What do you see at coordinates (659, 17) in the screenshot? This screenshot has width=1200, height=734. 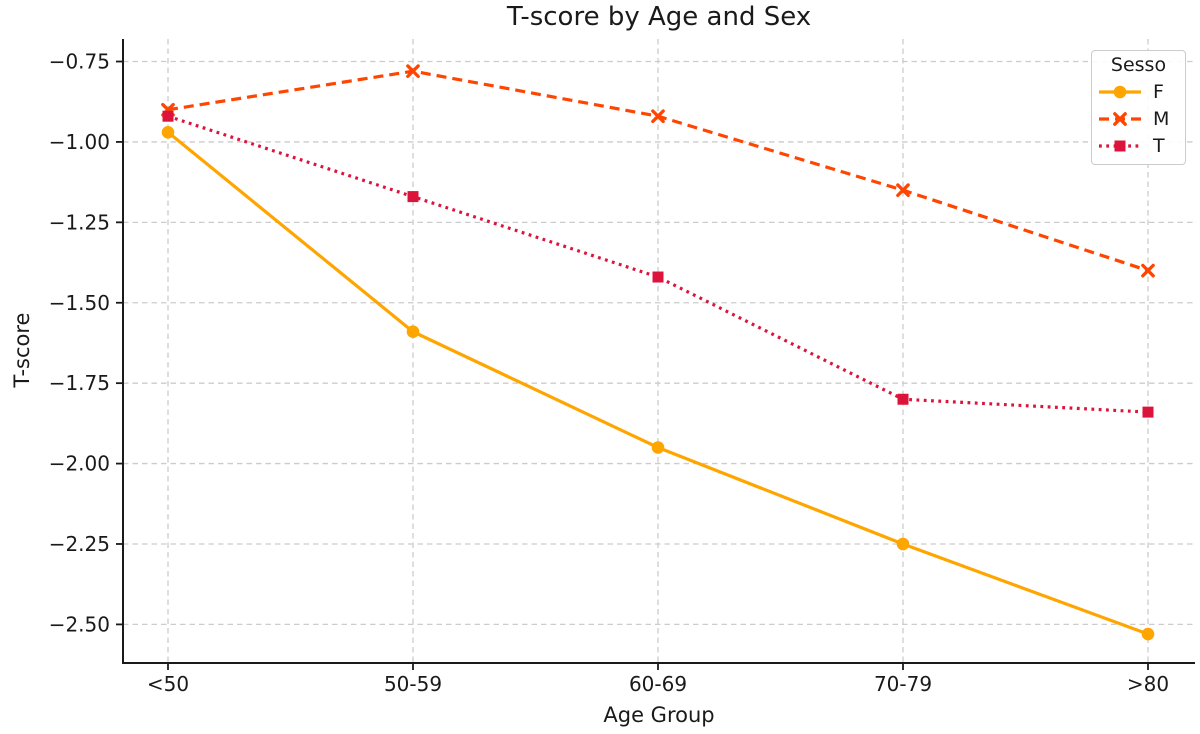 I see `chart-title: T-score by Age and Sex` at bounding box center [659, 17].